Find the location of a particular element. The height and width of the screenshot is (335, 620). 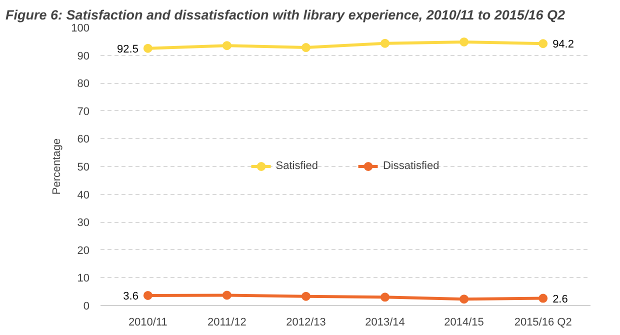

x-tick-label: 2012/13 is located at coordinates (306, 322).